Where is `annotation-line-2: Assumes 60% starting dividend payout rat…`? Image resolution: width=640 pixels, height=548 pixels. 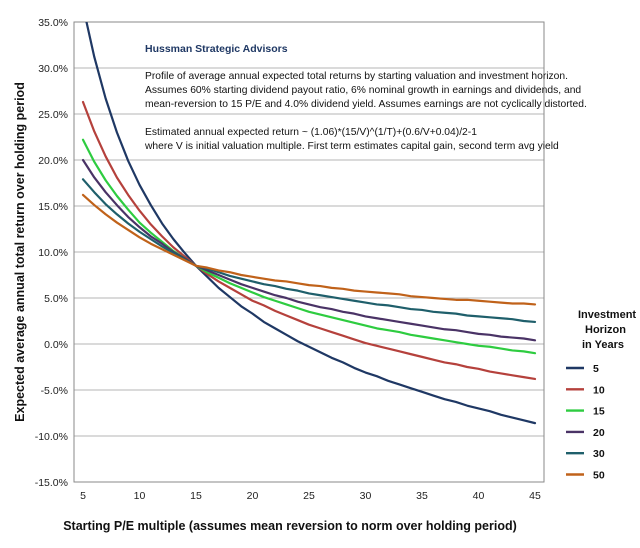 annotation-line-2: Assumes 60% starting dividend payout rat… is located at coordinates (363, 90).